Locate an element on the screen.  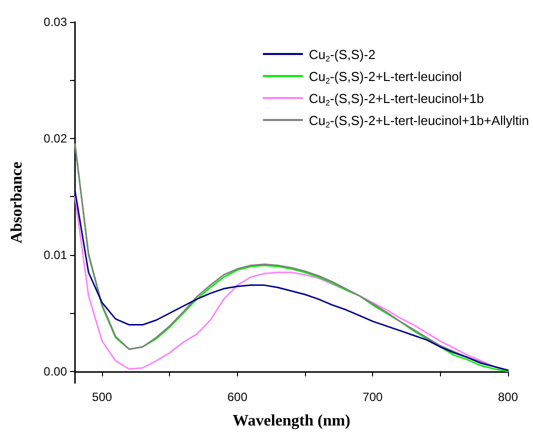
x-tick-label: 800 is located at coordinates (508, 397).